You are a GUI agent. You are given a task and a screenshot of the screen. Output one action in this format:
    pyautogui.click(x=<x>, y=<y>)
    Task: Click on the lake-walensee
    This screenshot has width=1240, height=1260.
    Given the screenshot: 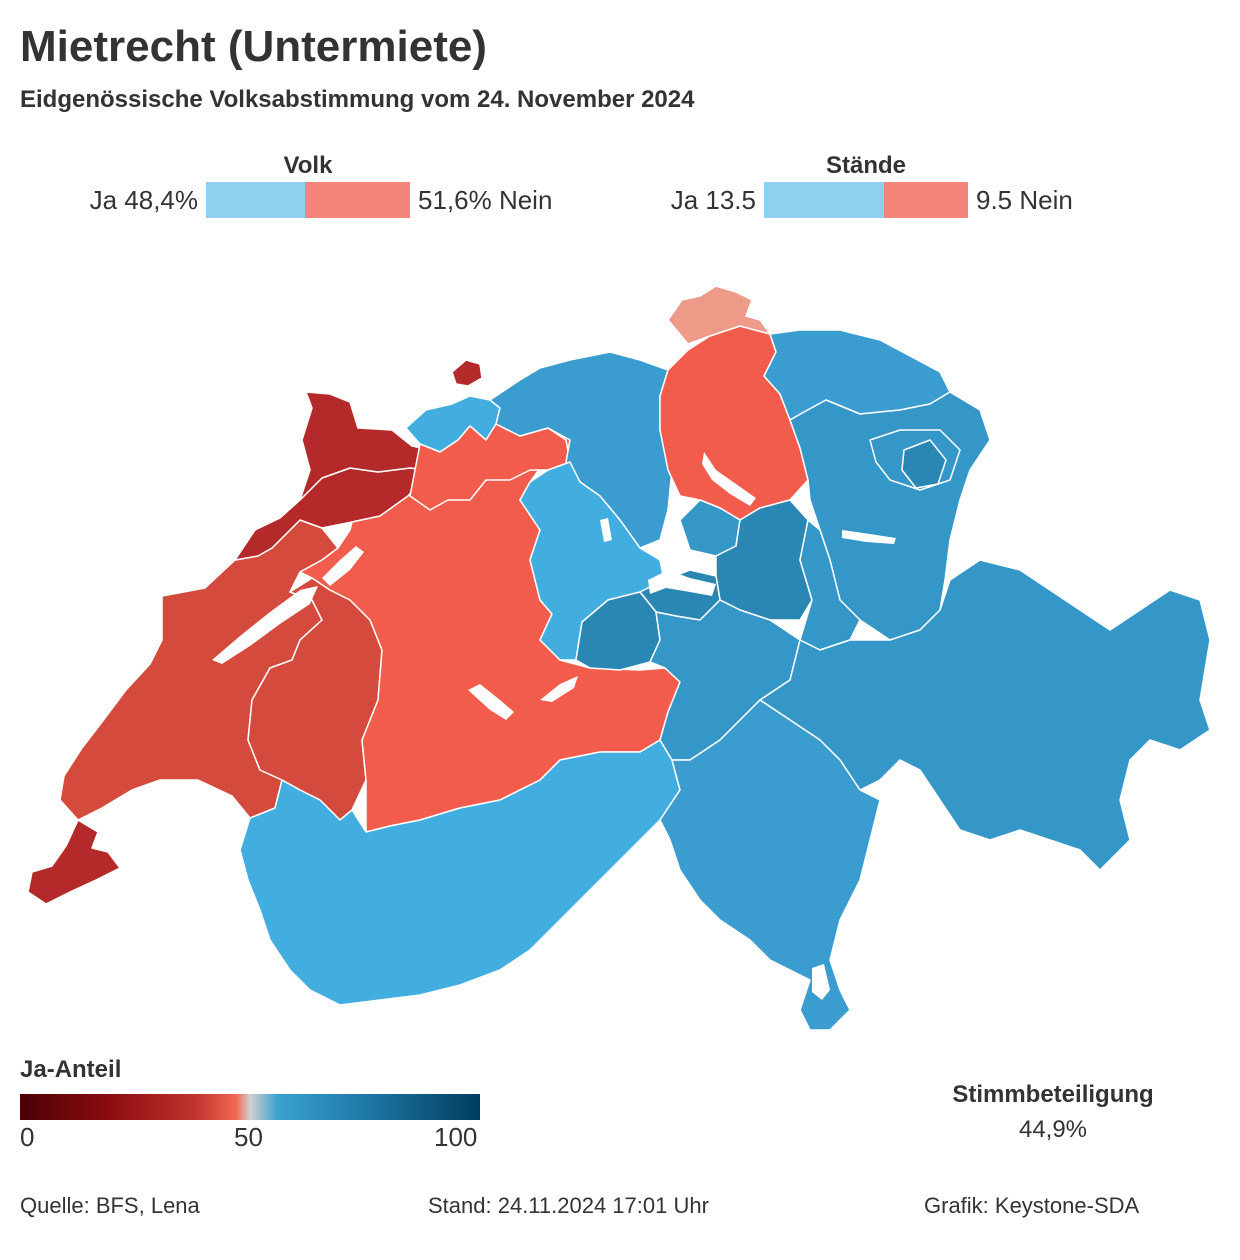 What is the action you would take?
    pyautogui.click(x=869, y=537)
    